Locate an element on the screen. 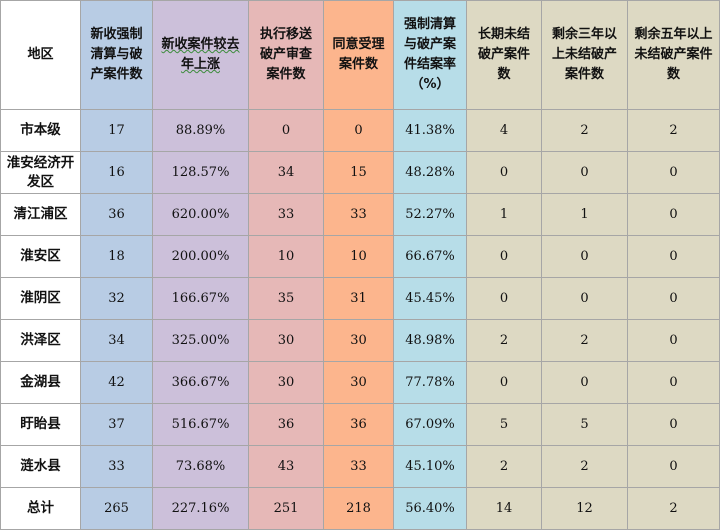  closure-rate-cell: 67.09% is located at coordinates (430, 424).